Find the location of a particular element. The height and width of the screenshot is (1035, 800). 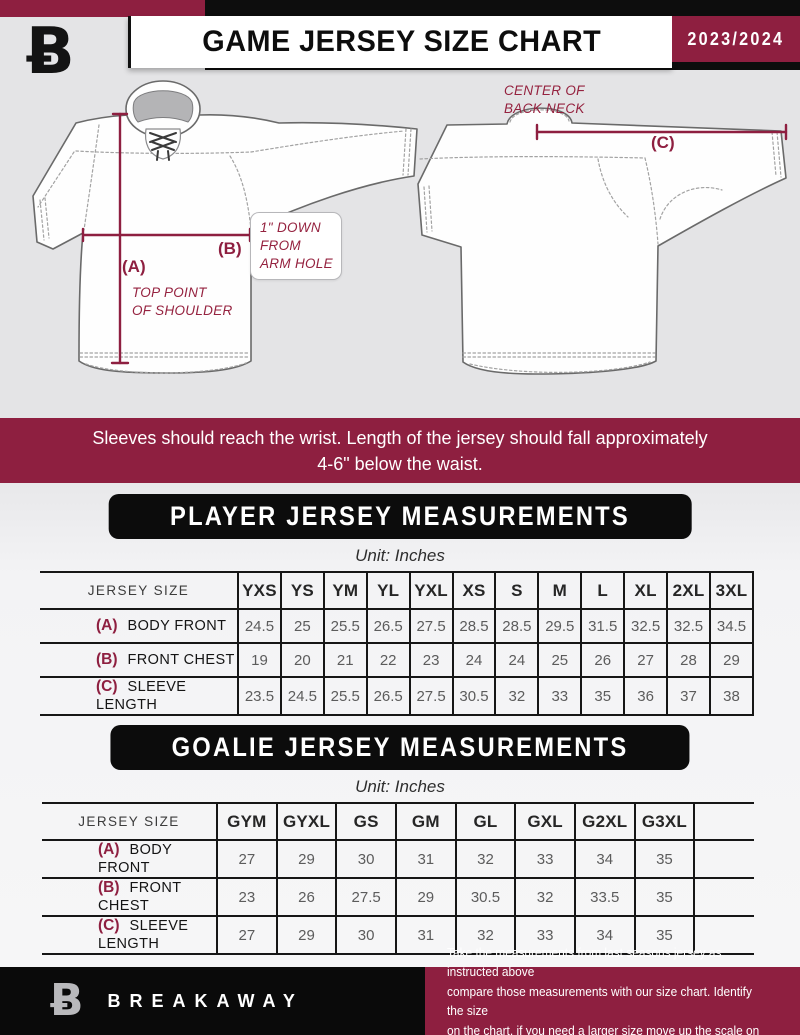

label-c-note: CENTER OF BACK NECK is located at coordinates (544, 99).